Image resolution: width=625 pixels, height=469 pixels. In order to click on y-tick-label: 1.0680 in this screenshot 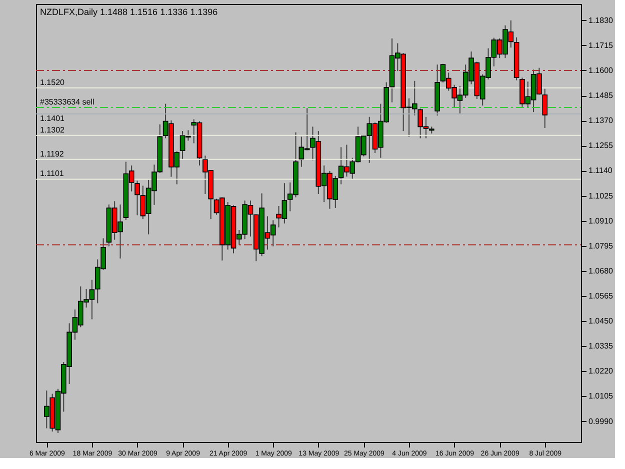, I will do `click(601, 271)`.